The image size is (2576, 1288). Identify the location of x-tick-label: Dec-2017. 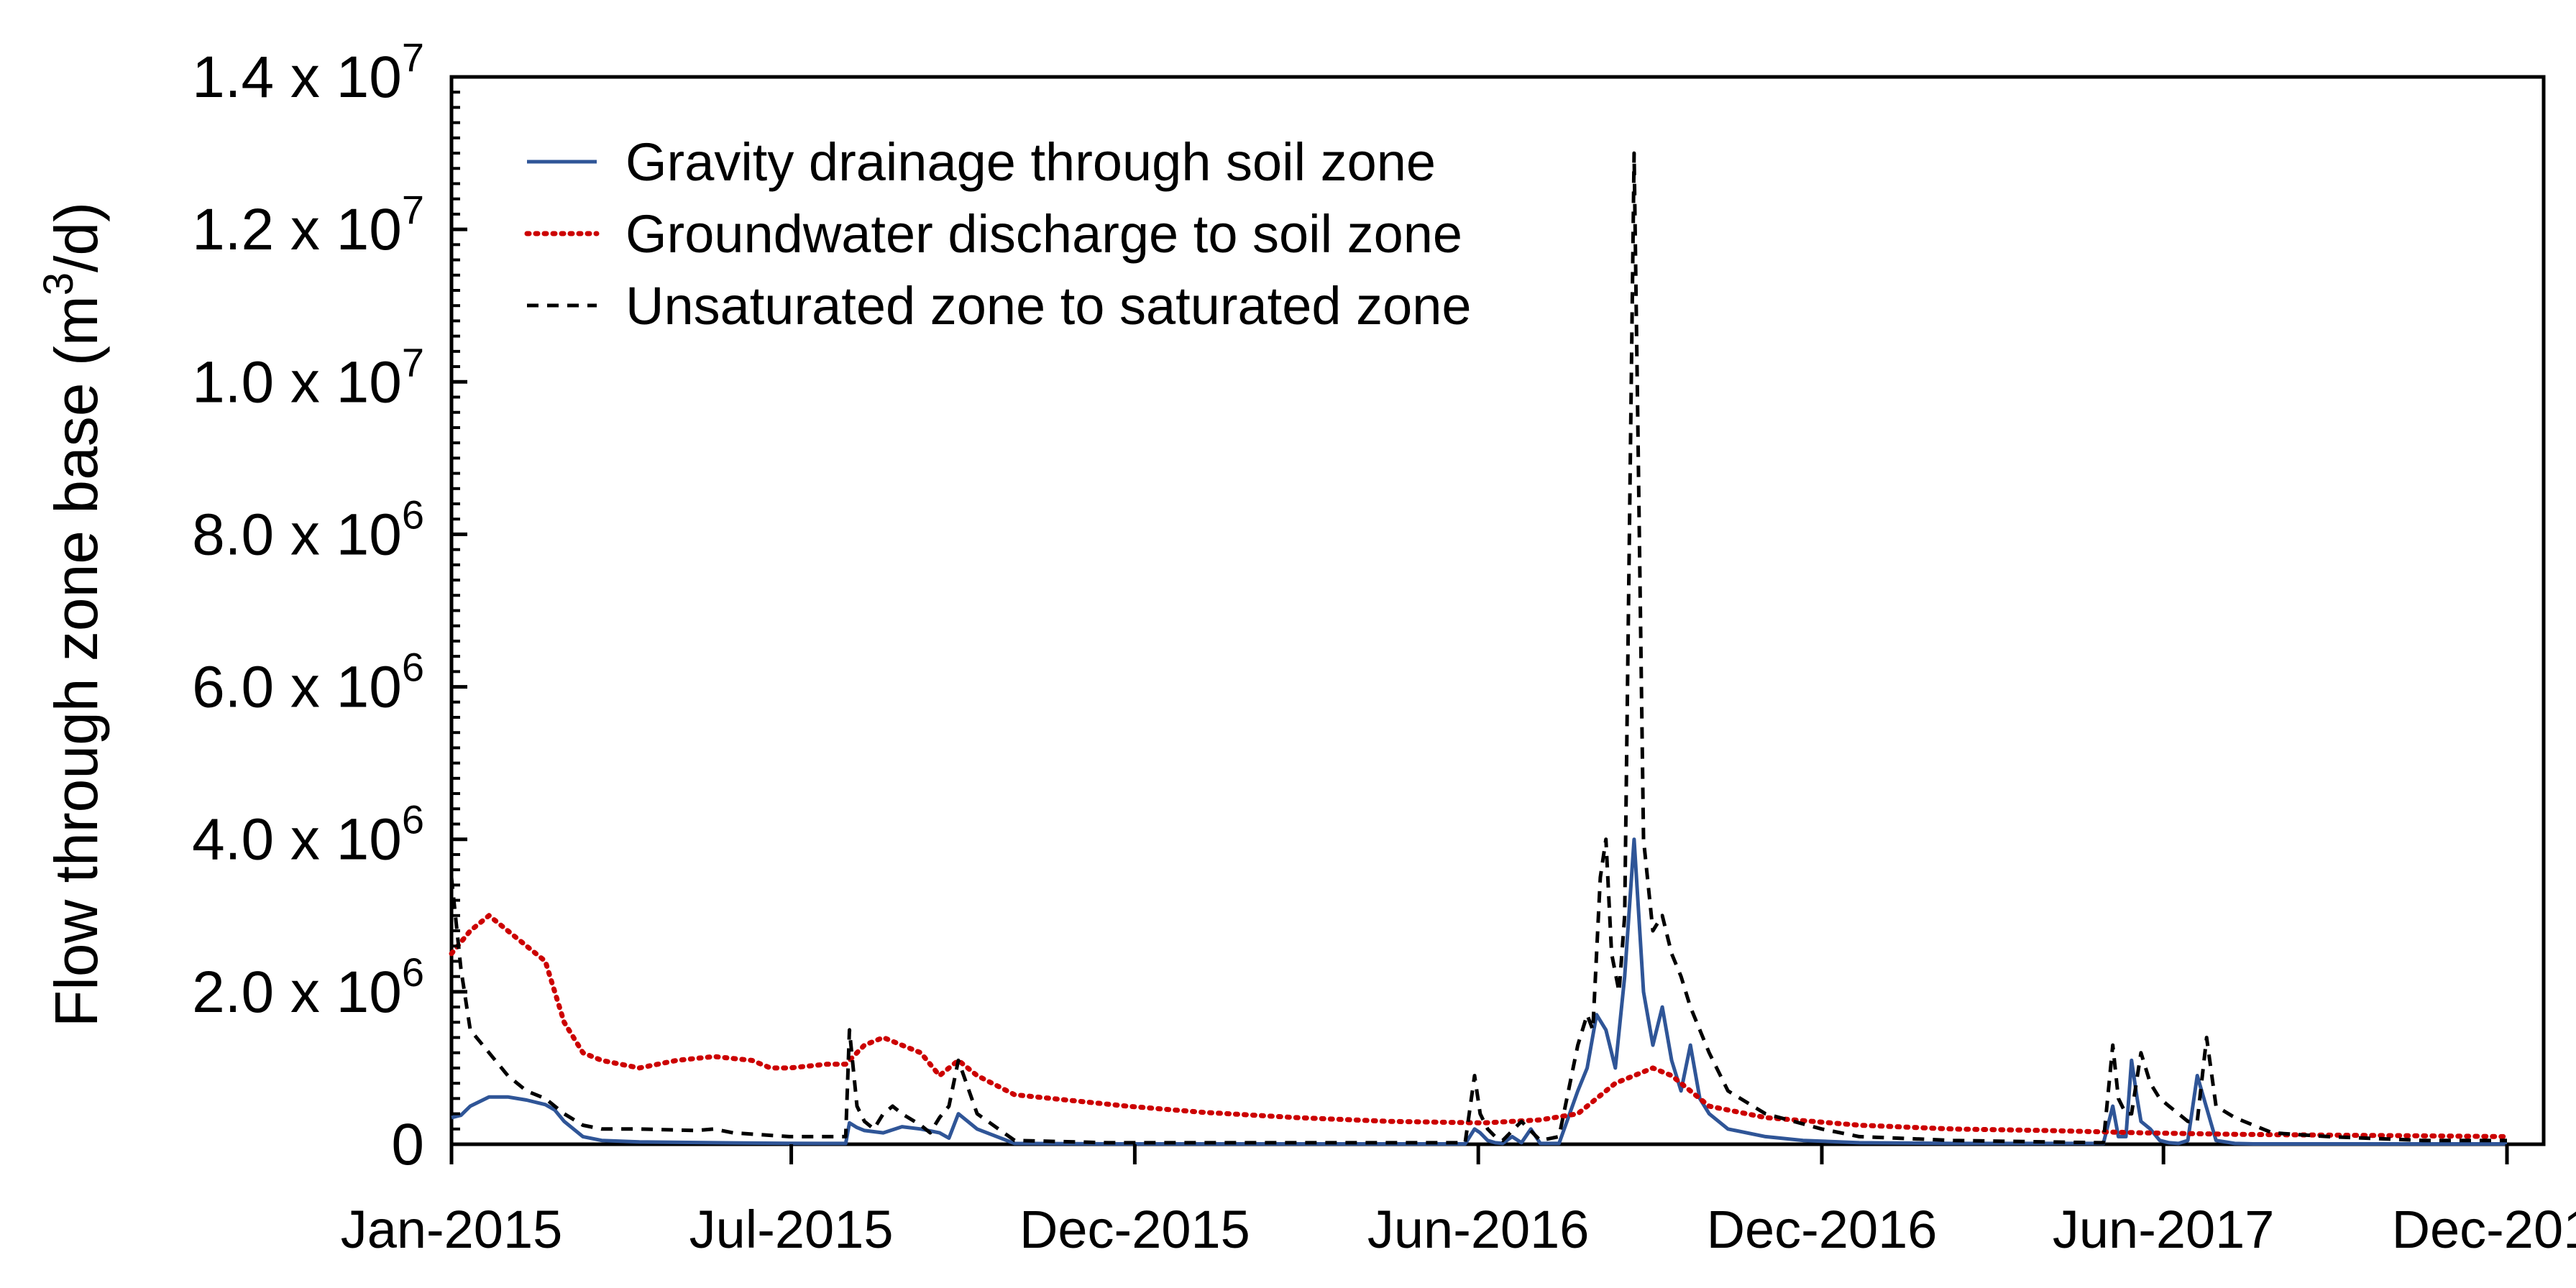
(2484, 1229).